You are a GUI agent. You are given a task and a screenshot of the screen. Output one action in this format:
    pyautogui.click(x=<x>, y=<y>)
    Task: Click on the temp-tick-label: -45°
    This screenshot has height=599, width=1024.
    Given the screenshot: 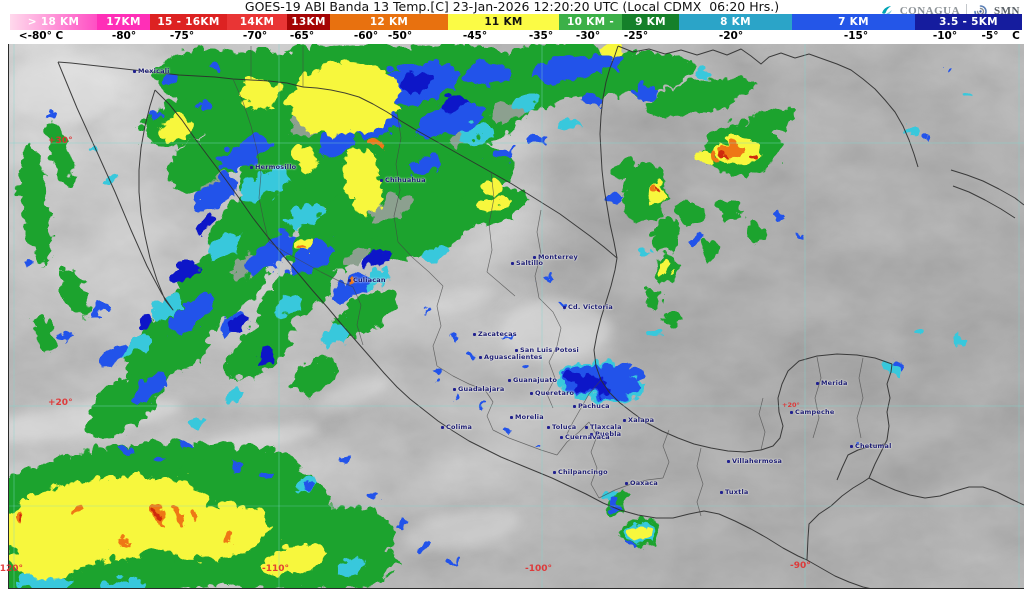 What is the action you would take?
    pyautogui.click(x=475, y=36)
    